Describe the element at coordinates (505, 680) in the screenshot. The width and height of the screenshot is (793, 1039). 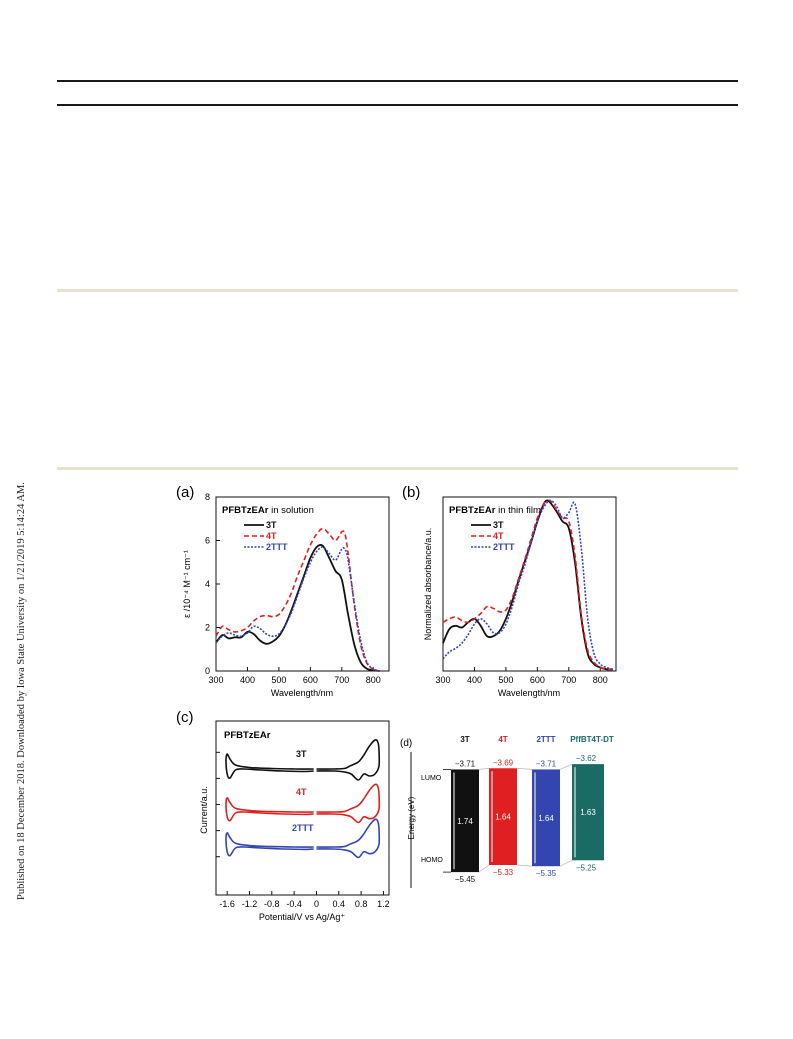
I see `panel-b-xtick-label: 500` at that location.